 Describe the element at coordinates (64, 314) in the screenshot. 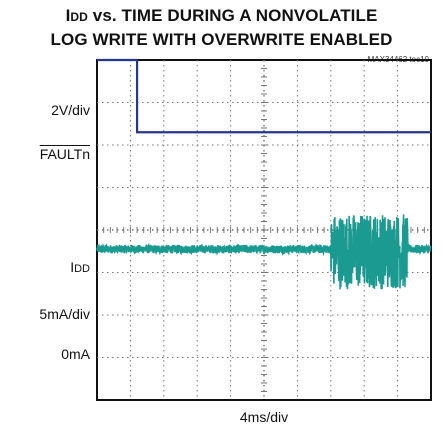

I see `idd-scale-label: 5mA/div` at that location.